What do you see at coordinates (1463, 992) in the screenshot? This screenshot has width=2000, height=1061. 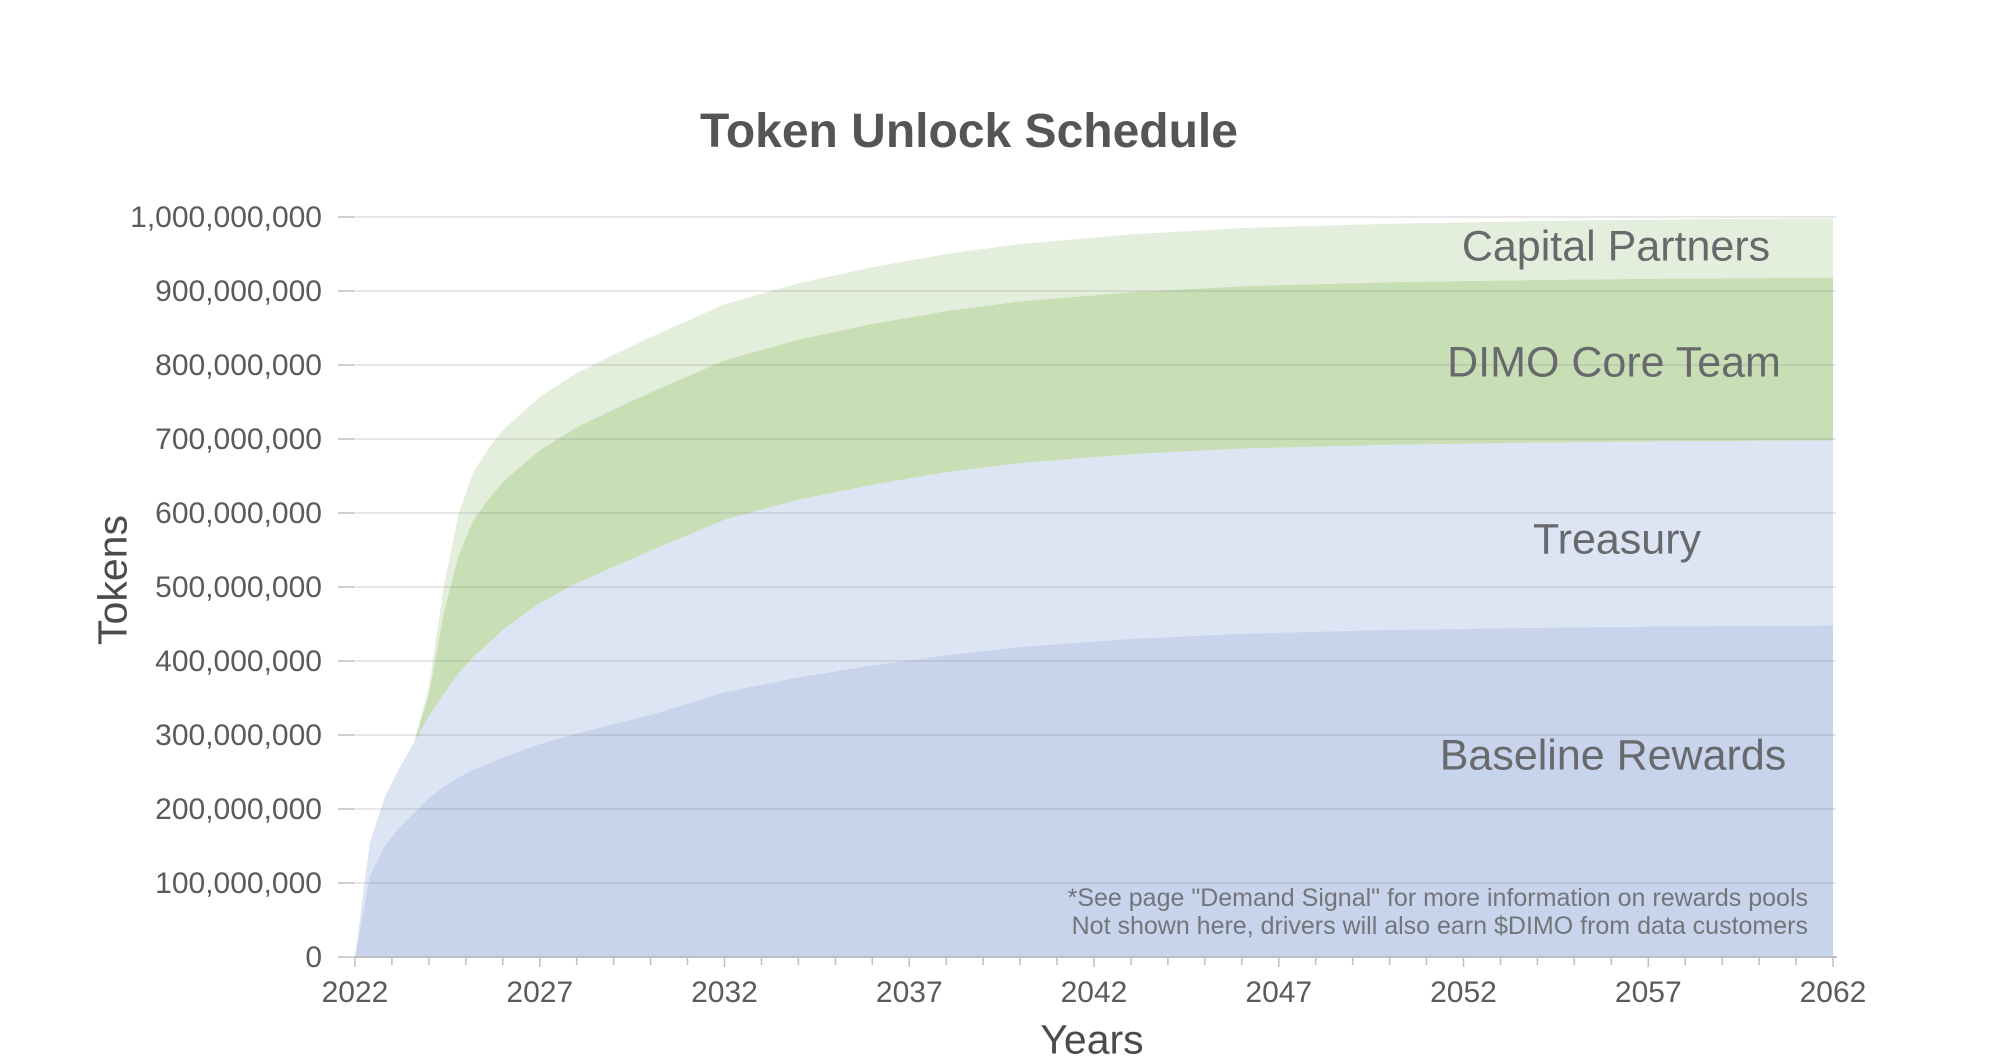 I see `x-tick-label-2052: 2052` at bounding box center [1463, 992].